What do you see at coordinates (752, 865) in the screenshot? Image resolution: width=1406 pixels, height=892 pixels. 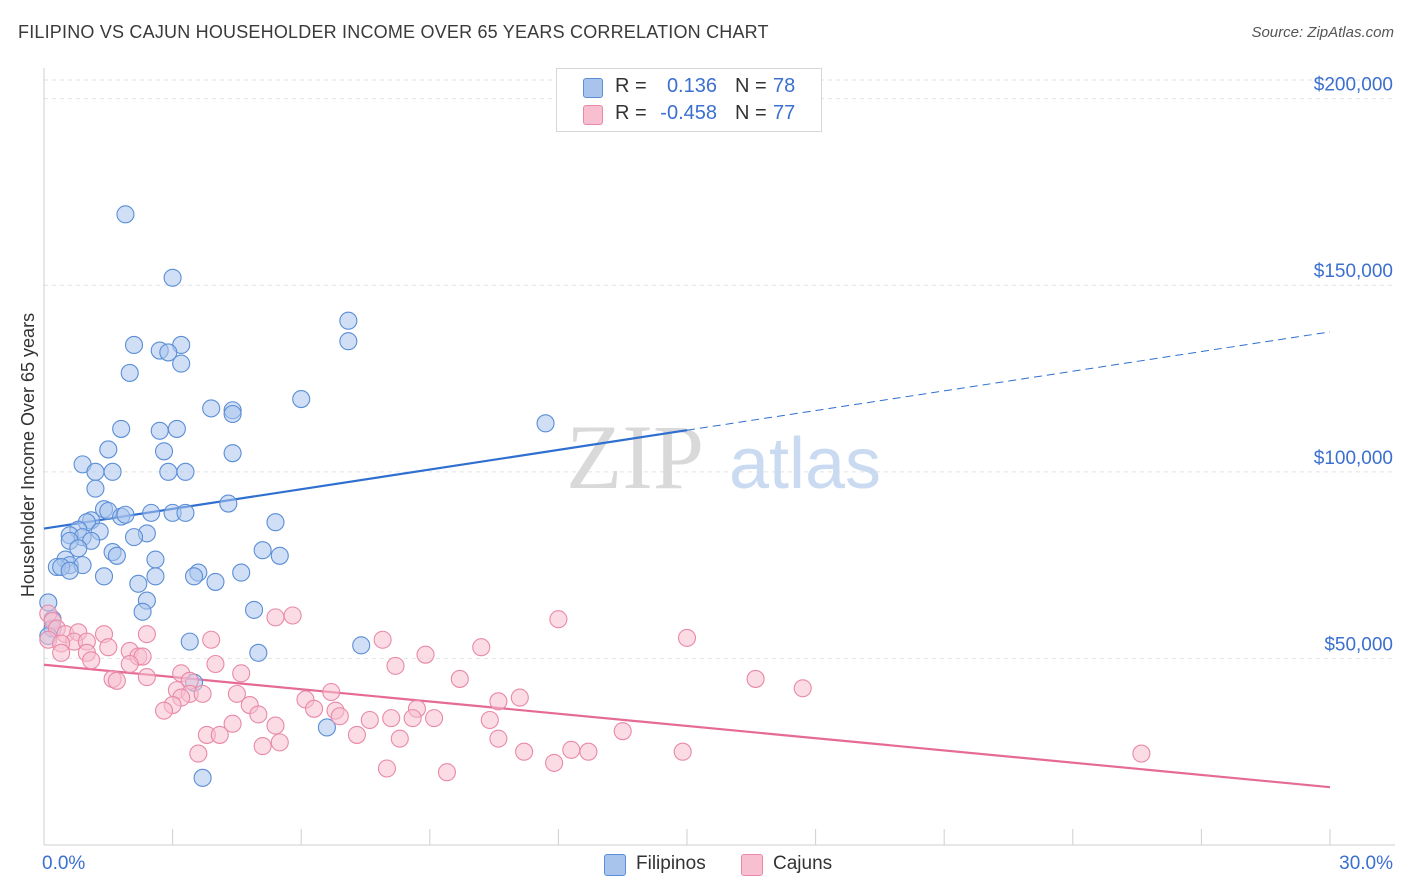 I see `cajuns-legend-swatch` at bounding box center [752, 865].